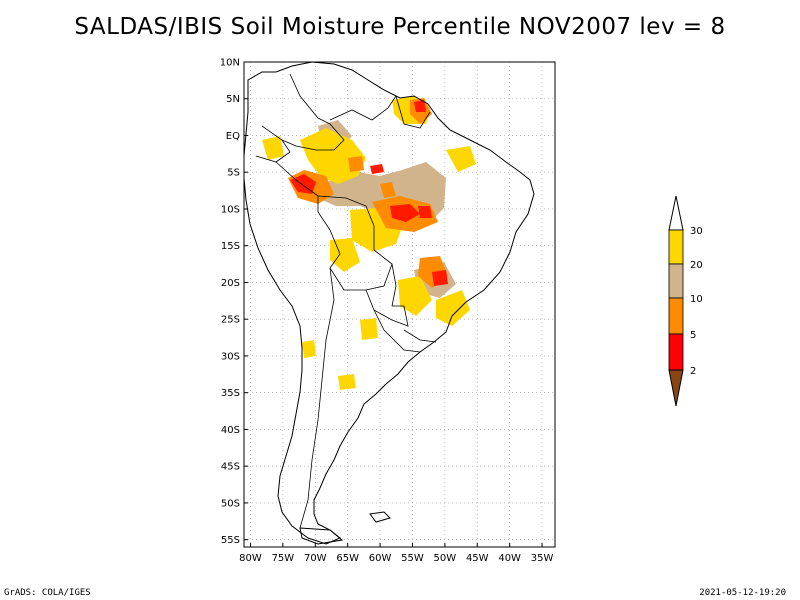  What do you see at coordinates (283, 558) in the screenshot?
I see `lon-label: 75W` at bounding box center [283, 558].